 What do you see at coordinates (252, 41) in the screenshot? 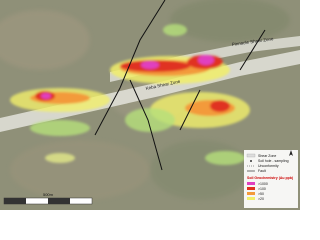
I see `map-label: Pinnacle Shear Zone` at bounding box center [252, 41].